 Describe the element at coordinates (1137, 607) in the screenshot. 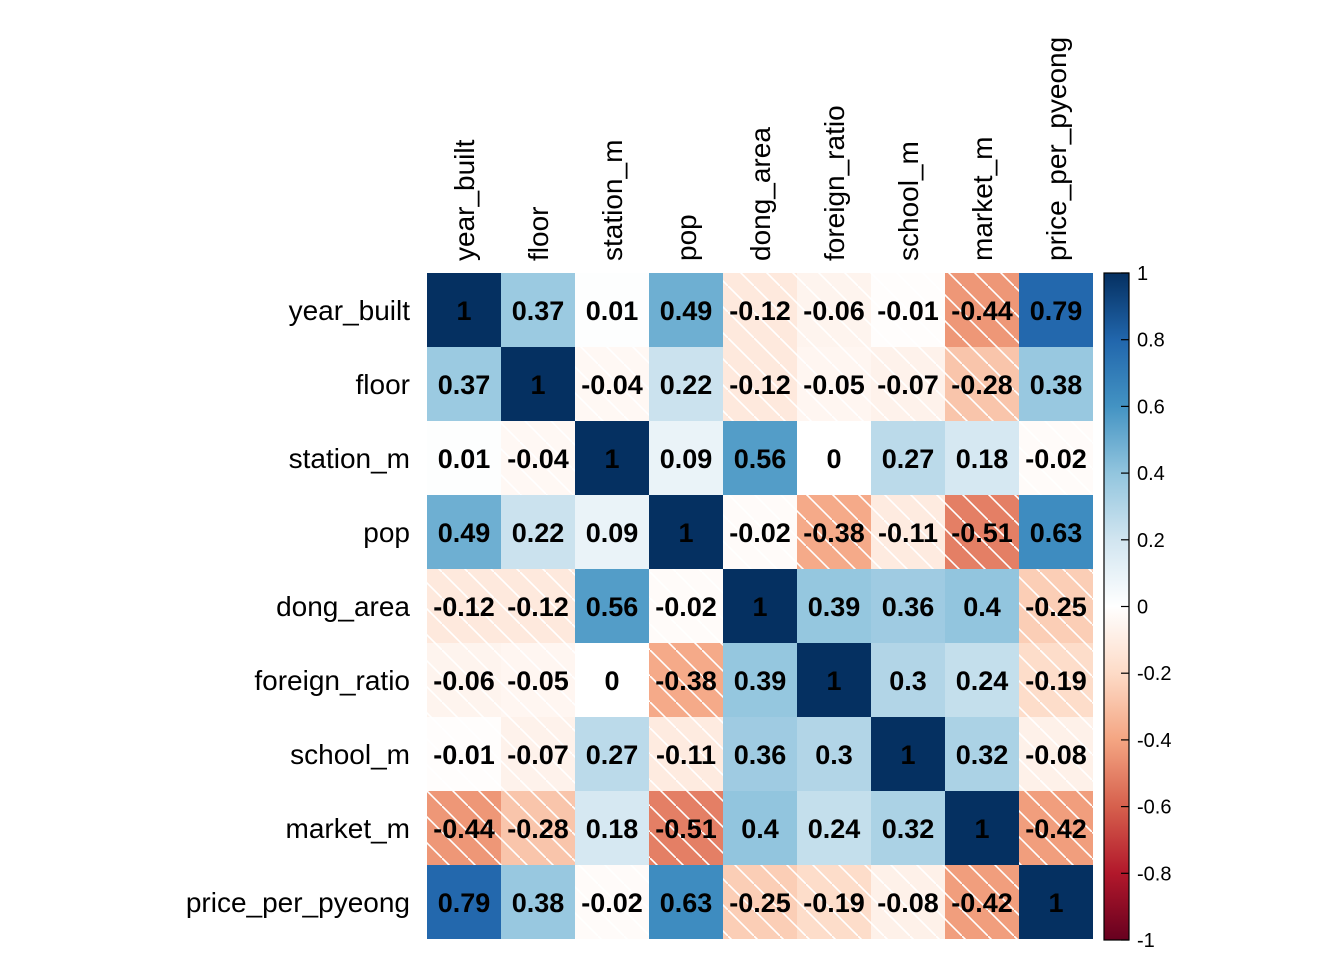

I see `colorbar: 1 0.8 0.6 0.4 0.2 0 -0.2 -0.4 -0.6 -0.8 -1` at that location.